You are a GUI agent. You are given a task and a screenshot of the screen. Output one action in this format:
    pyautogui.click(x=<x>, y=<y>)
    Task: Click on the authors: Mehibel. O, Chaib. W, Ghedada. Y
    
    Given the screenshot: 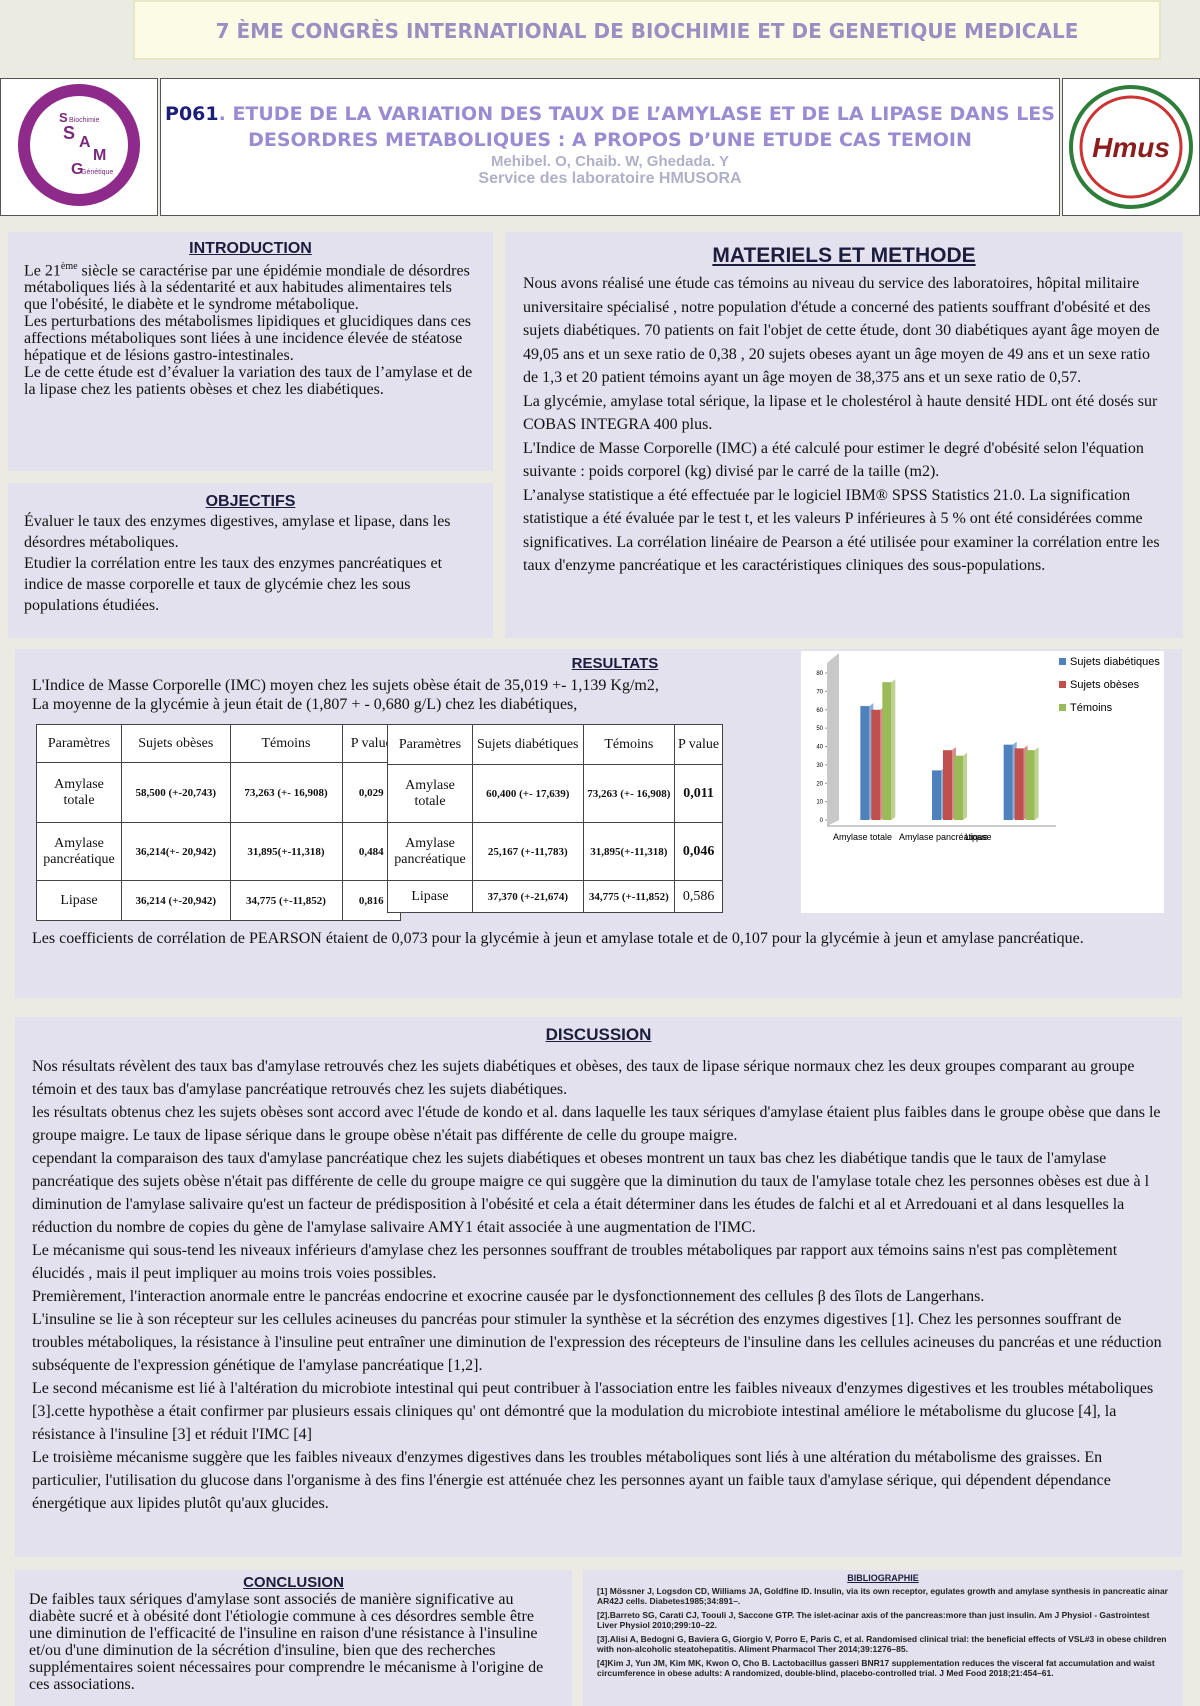 What is the action you would take?
    pyautogui.click(x=610, y=161)
    